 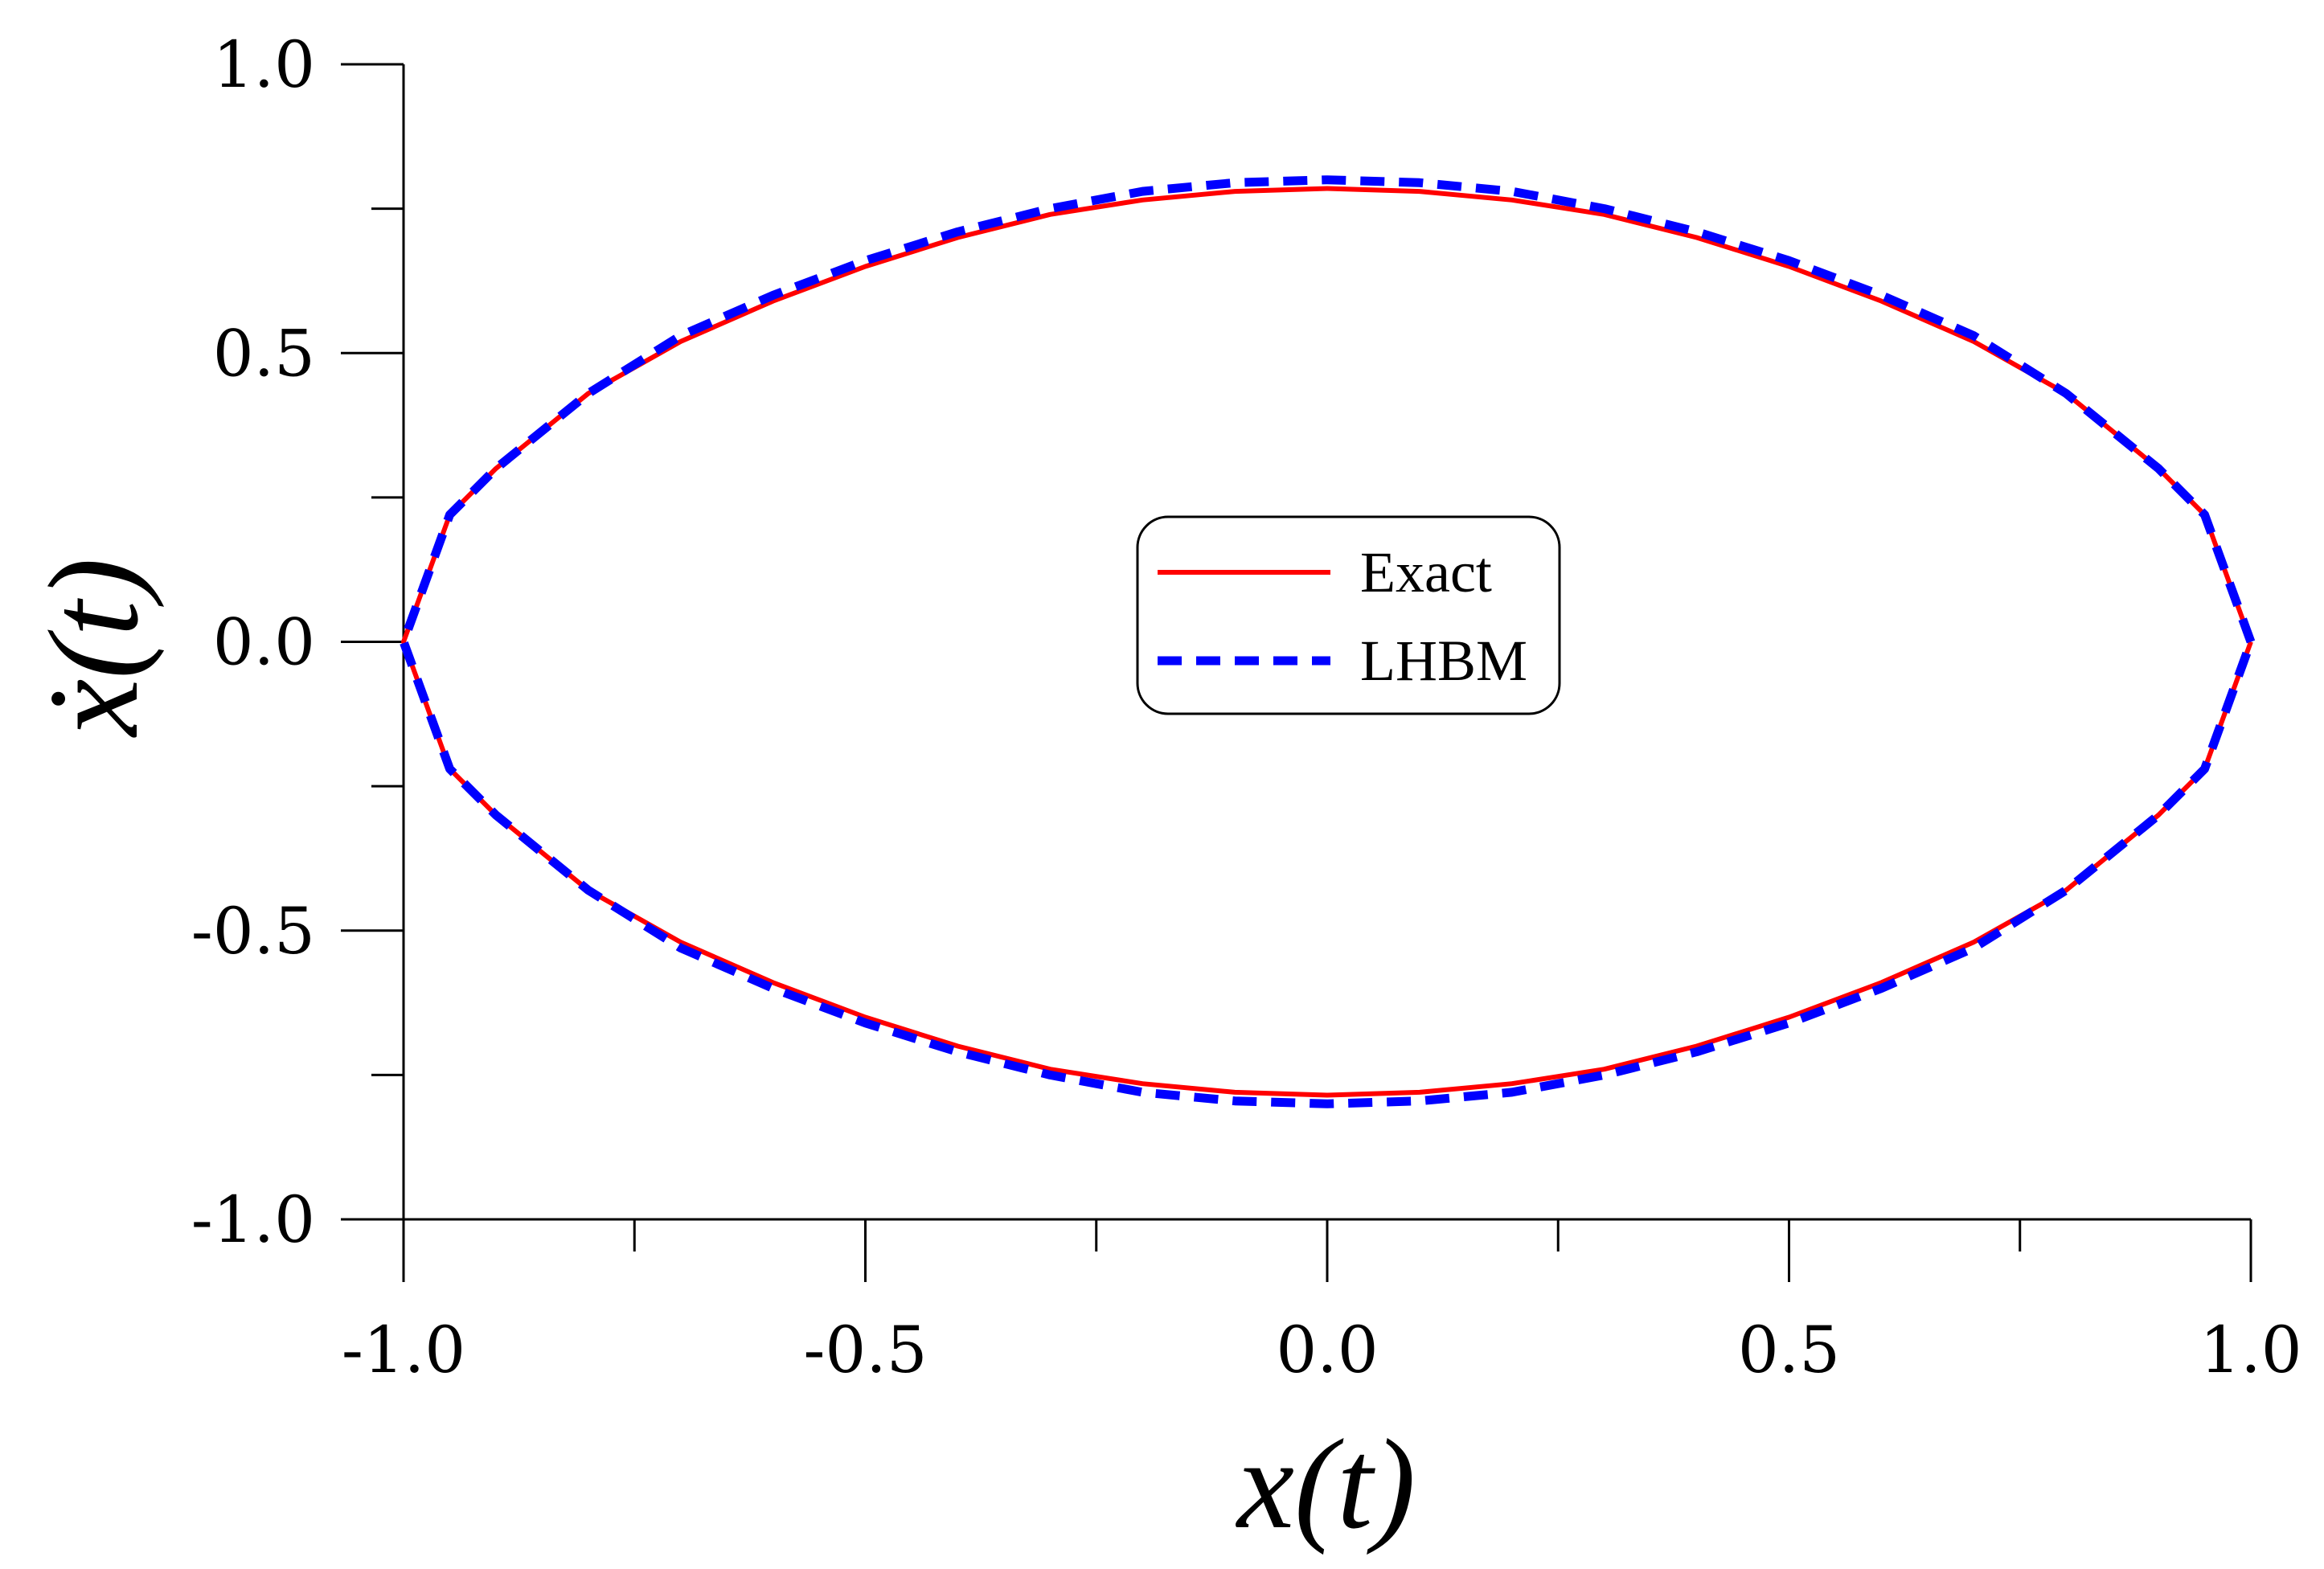 I want to click on legend-exact-label: Exact, so click(x=1426, y=572).